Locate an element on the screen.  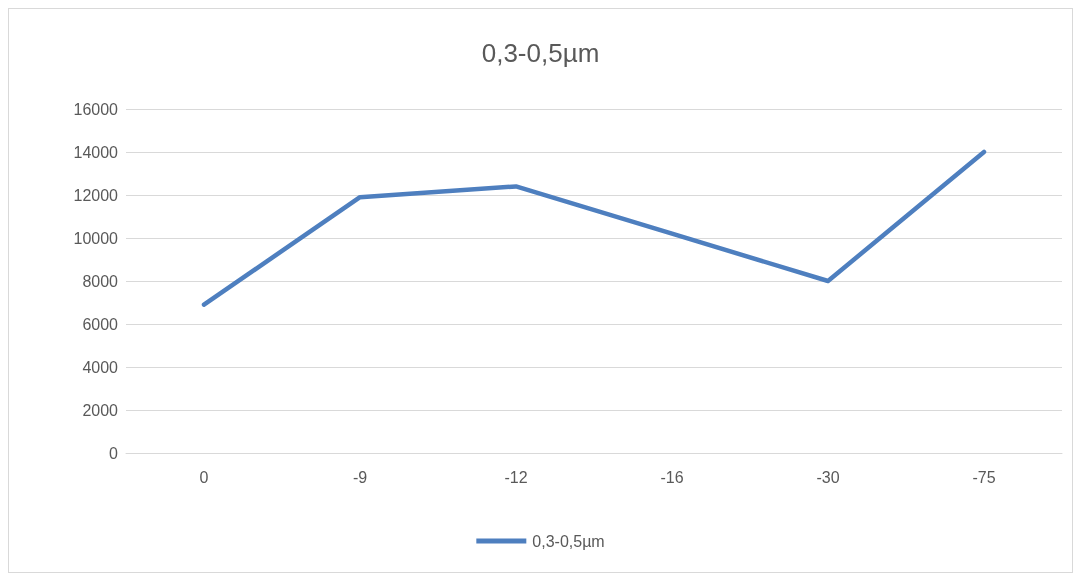
legend-label: 0,3-0,5µm is located at coordinates (568, 541).